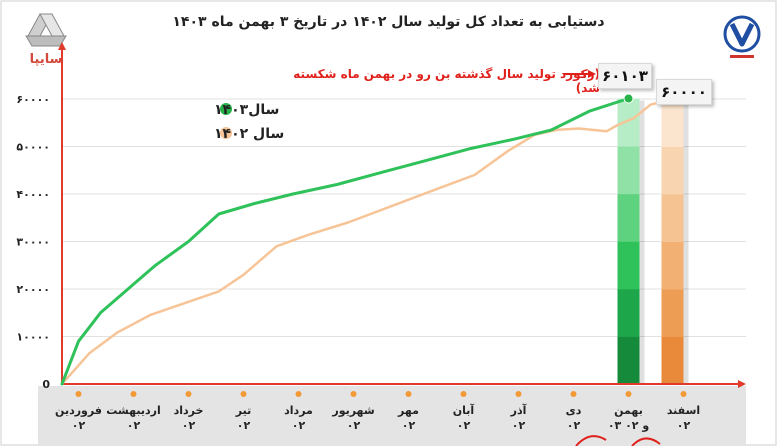 The height and width of the screenshot is (446, 777). Describe the element at coordinates (249, 134) in the screenshot. I see `legend-label: سال ۱۴۰۲` at that location.